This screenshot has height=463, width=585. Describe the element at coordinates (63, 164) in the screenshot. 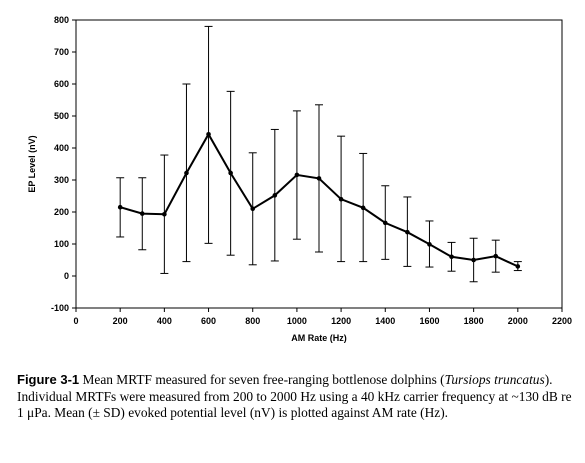

I see `y-axis: -100 0 100 200 300 400 500 600 700 800` at that location.